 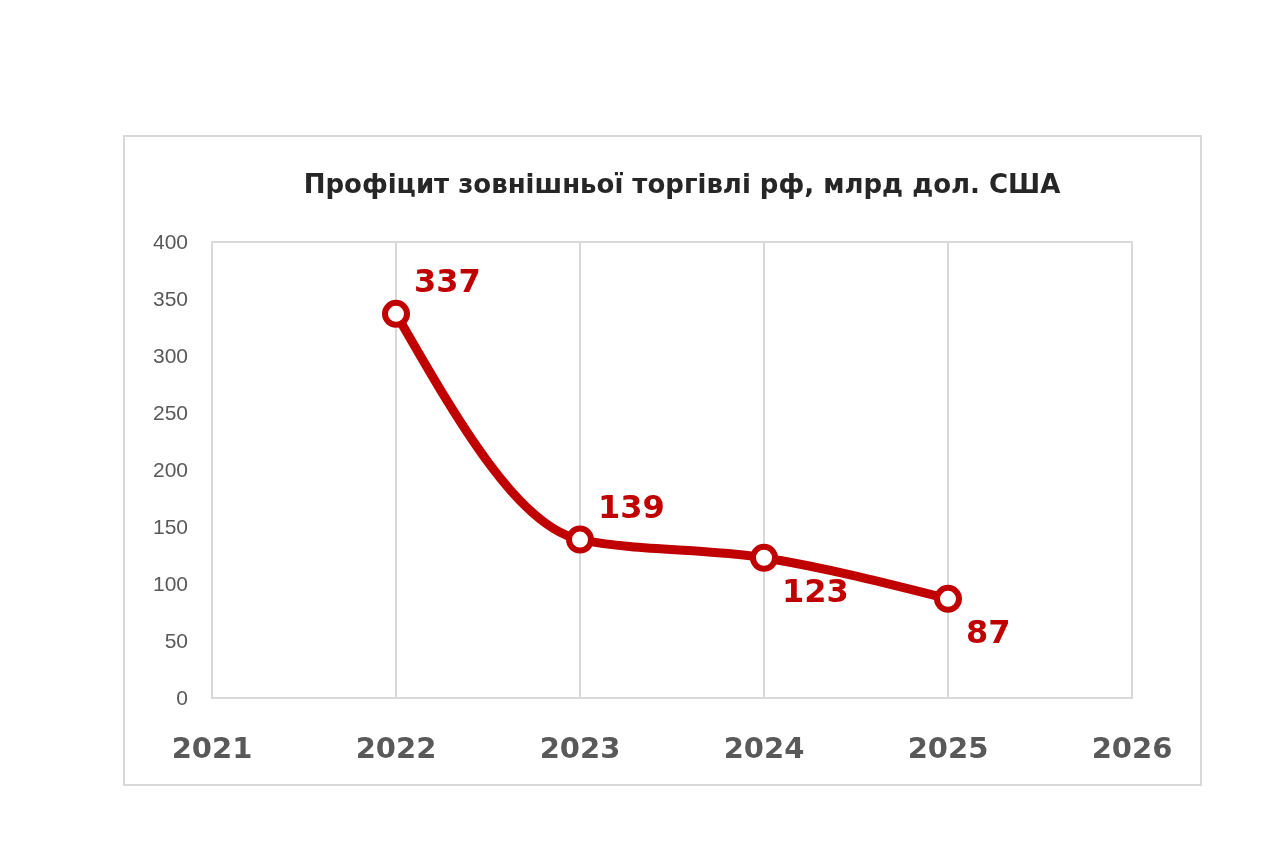 I want to click on x-tick-label: 2022, so click(x=396, y=748).